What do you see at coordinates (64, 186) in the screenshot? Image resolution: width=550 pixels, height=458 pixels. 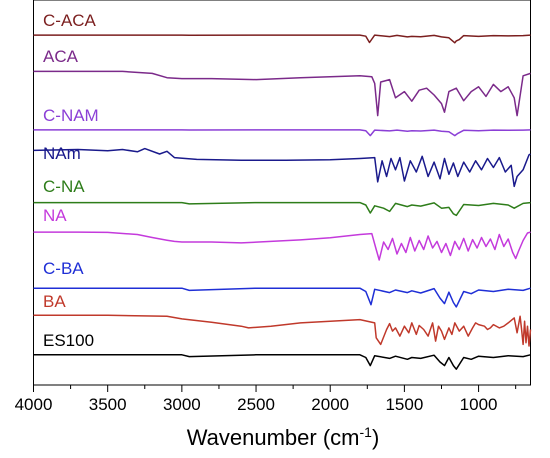 I see `series-label: C-NA` at bounding box center [64, 186].